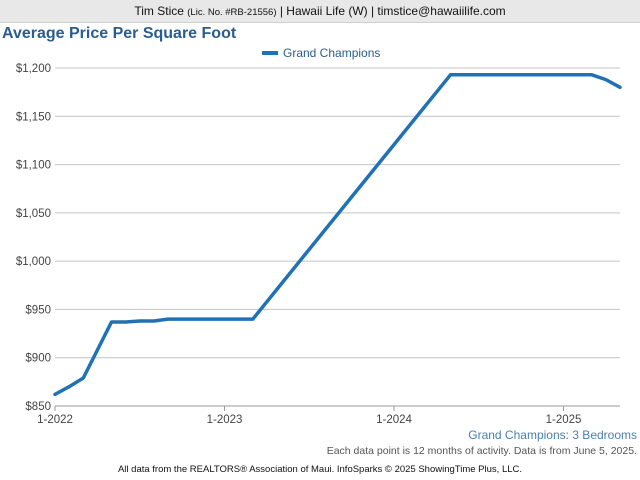 The width and height of the screenshot is (640, 480). I want to click on agent-license: (Lic. No. #RB-21556), so click(232, 12).